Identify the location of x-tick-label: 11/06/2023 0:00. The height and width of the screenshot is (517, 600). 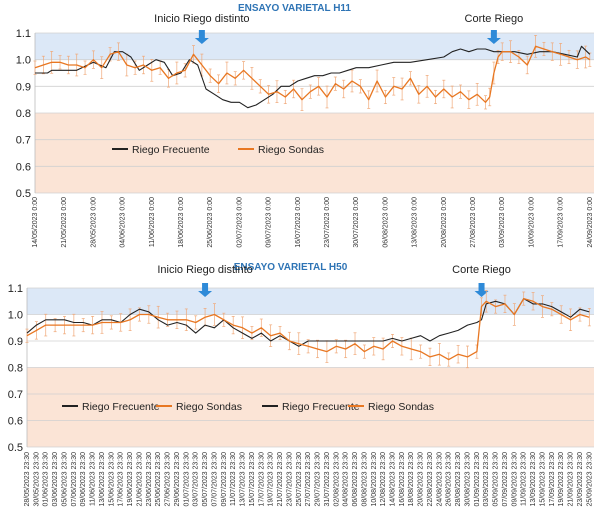
(152, 222).